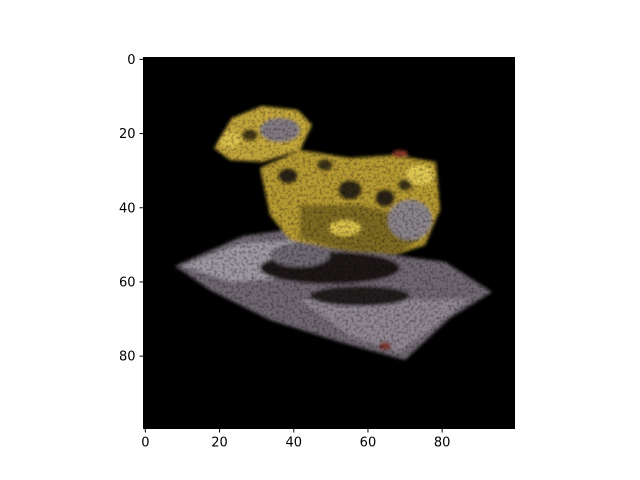  What do you see at coordinates (368, 443) in the screenshot?
I see `x-tick-label: 60` at bounding box center [368, 443].